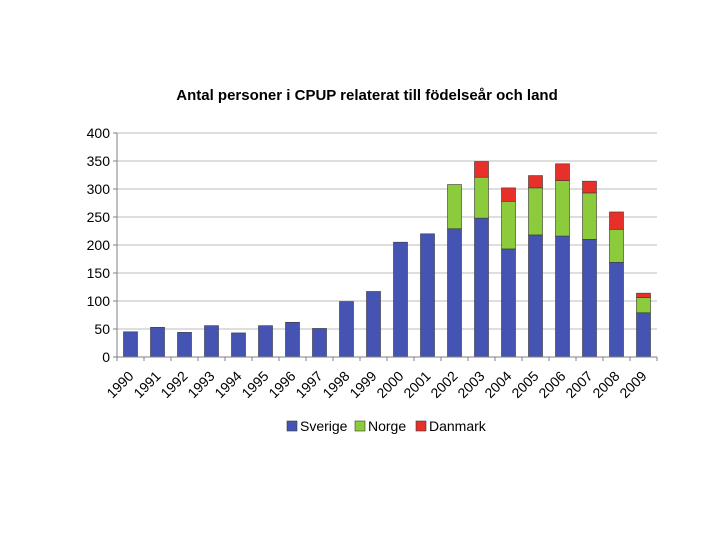 The height and width of the screenshot is (540, 720). I want to click on bar-sverige-1990, so click(130, 344).